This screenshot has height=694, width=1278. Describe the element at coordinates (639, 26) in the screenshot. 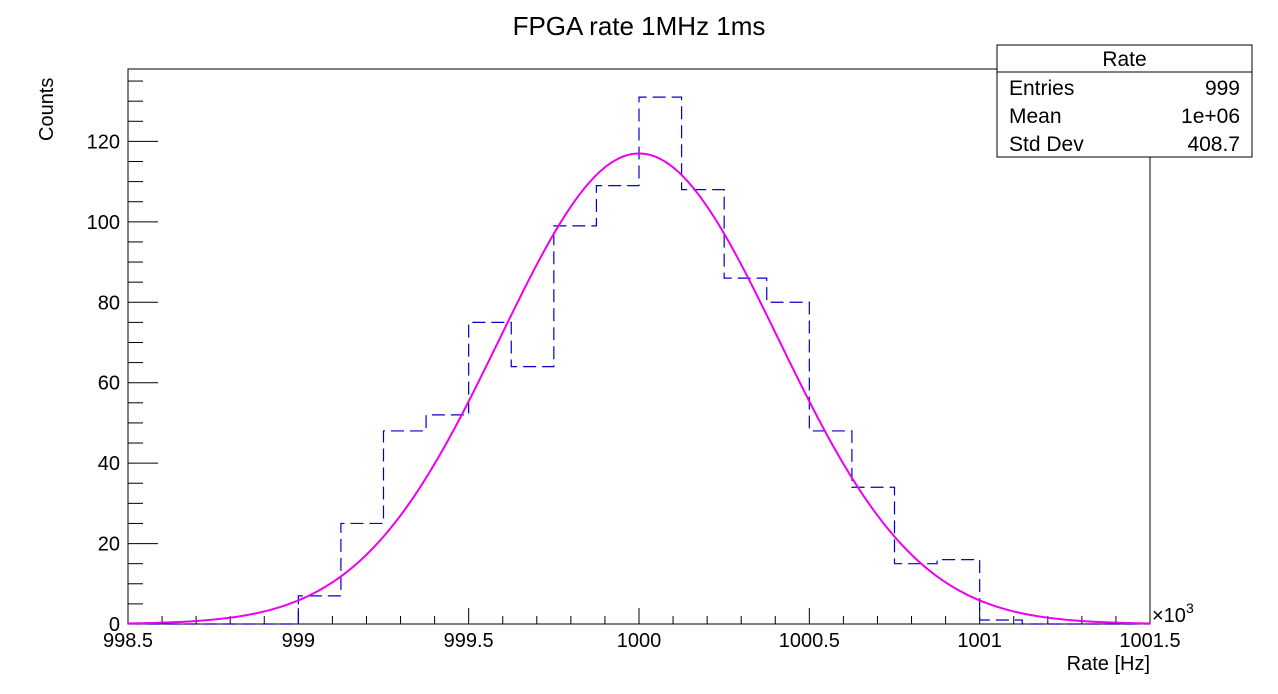

I see `chart-title: FPGA rate 1MHz 1ms` at that location.